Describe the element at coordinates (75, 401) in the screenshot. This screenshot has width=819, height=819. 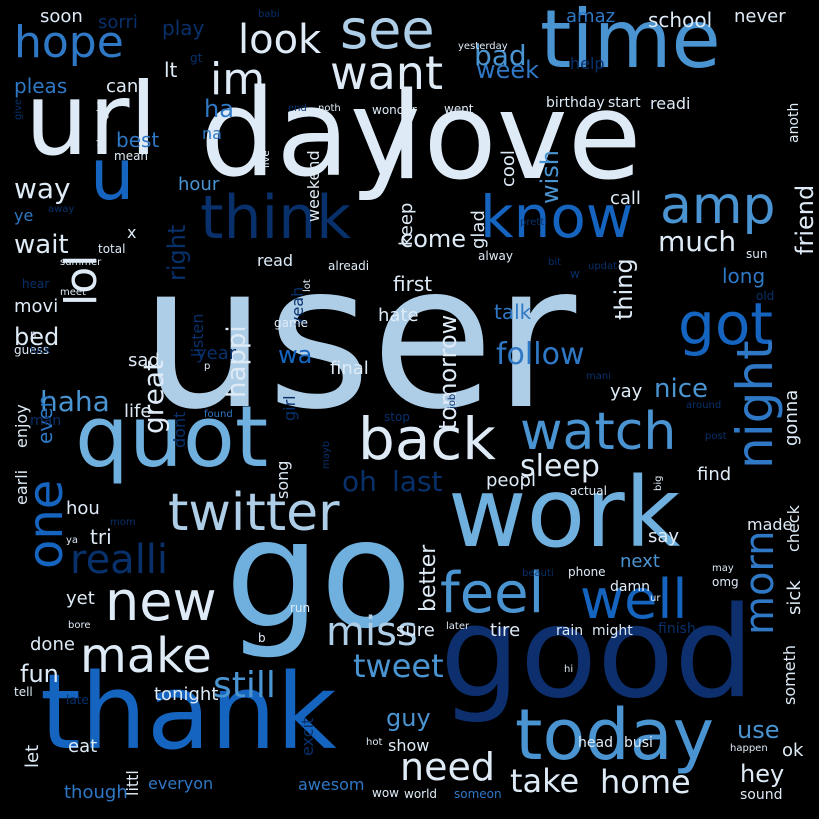
I see `word-haha: haha` at that location.